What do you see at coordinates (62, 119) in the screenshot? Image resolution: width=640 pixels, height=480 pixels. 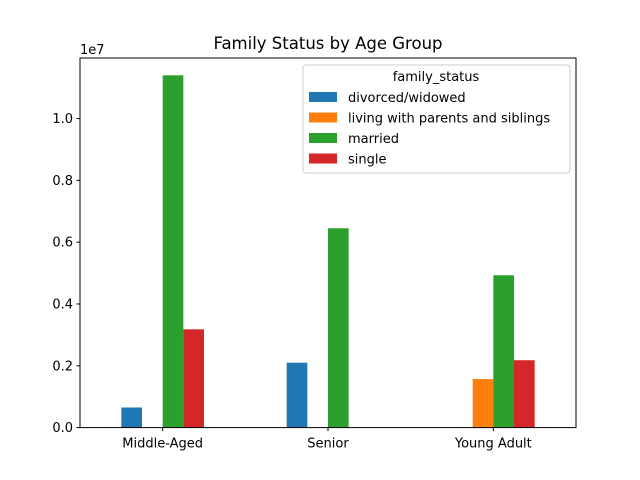 I see `y-tick-label: 1.0` at bounding box center [62, 119].